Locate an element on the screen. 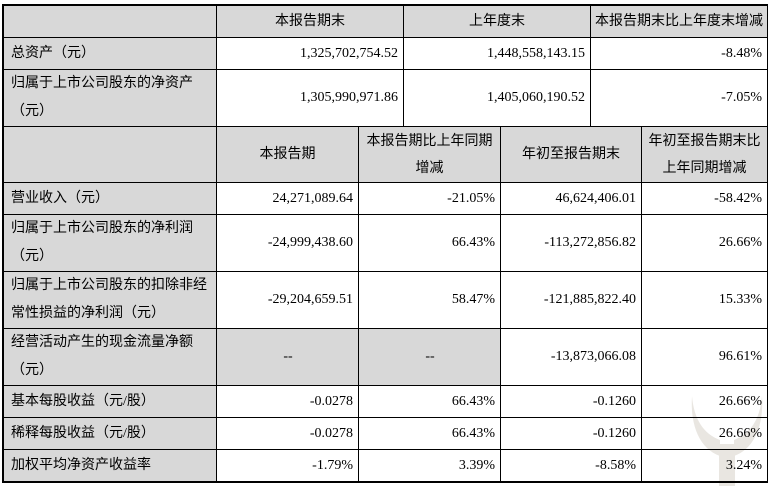 The image size is (772, 486). cell-value: -7.05% is located at coordinates (679, 98).